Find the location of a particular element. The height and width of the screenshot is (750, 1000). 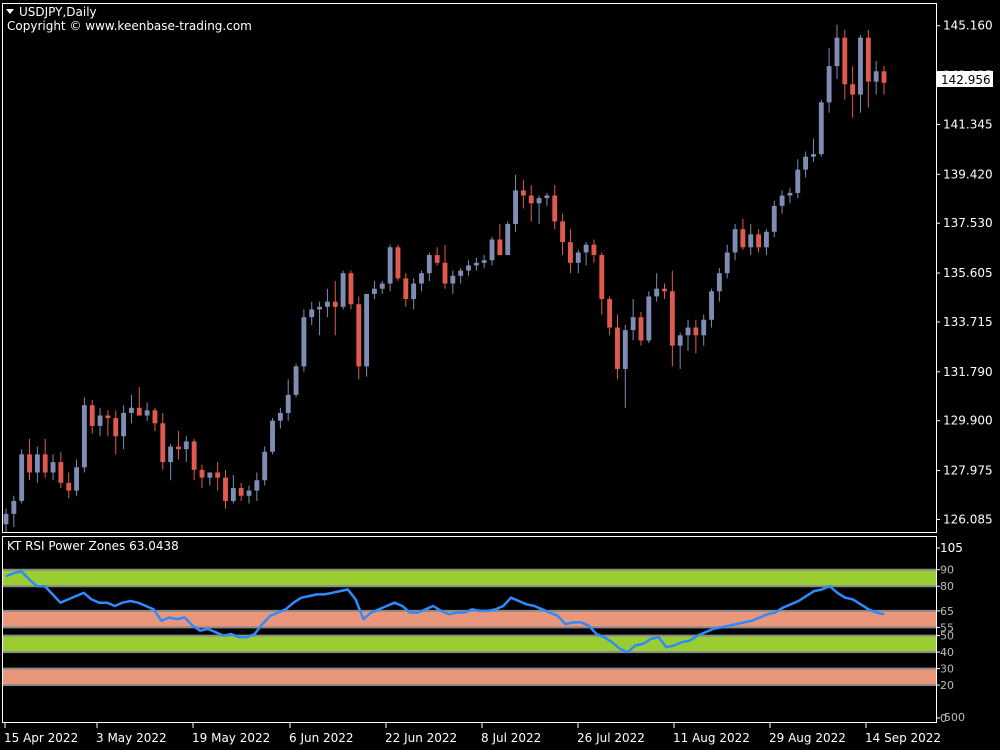

rsi-tick-label: 90 is located at coordinates (947, 570).